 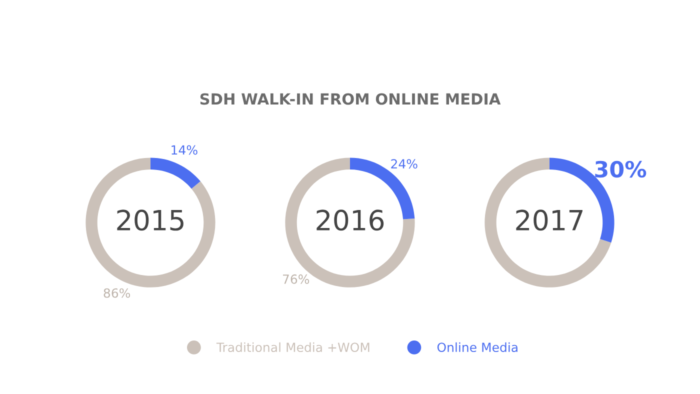 What do you see at coordinates (404, 164) in the screenshot?
I see `data-label: 24%` at bounding box center [404, 164].